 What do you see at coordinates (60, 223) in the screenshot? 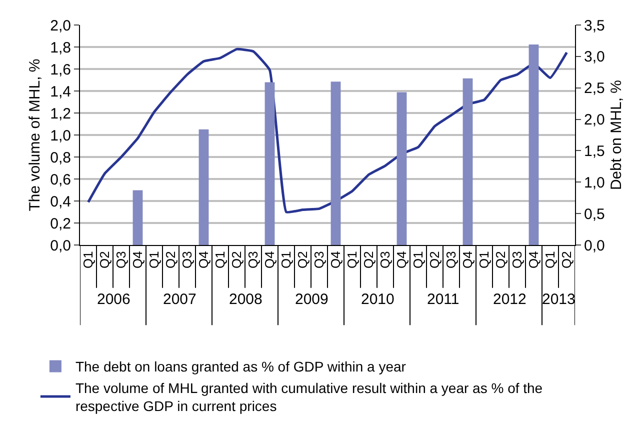
I see `y-tick-label: 0,2` at bounding box center [60, 223].